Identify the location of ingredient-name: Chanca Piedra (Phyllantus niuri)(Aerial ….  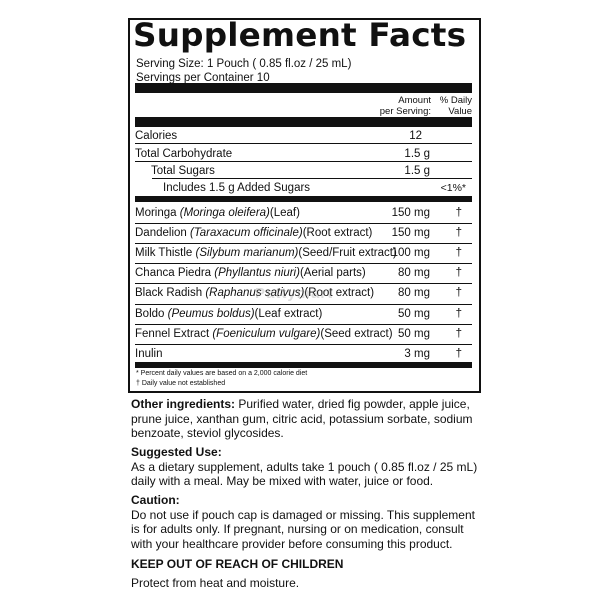
(250, 273).